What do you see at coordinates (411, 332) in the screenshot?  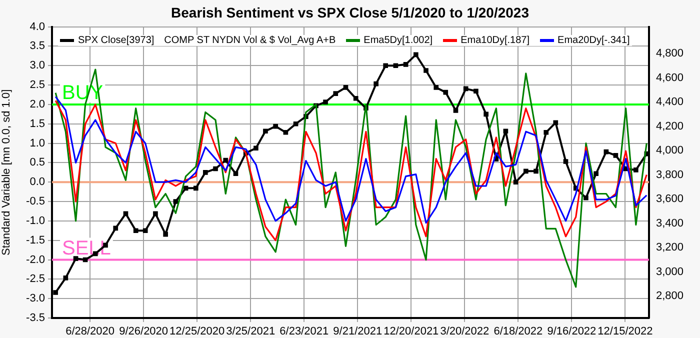 I see `x-tick-label: 12/20/2021` at bounding box center [411, 332].